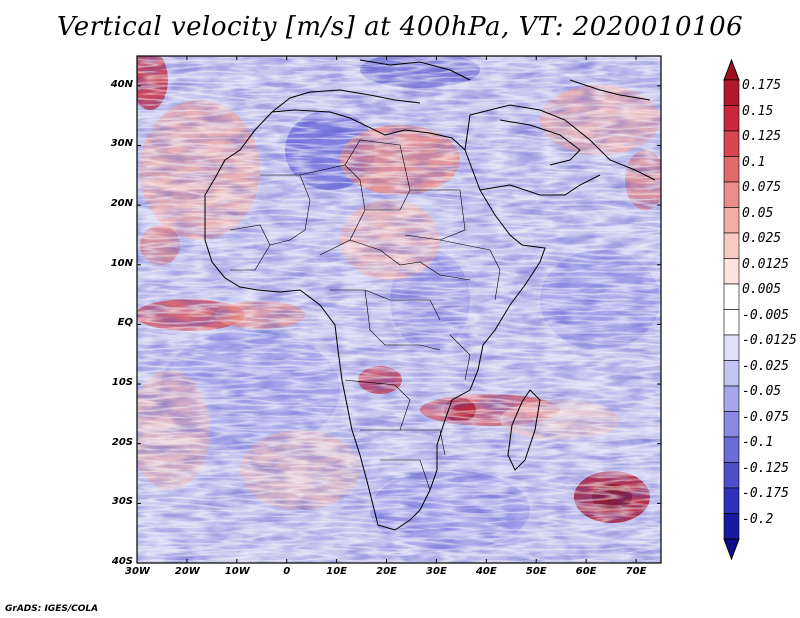  Describe the element at coordinates (586, 571) in the screenshot. I see `lon-label: 60E` at that location.